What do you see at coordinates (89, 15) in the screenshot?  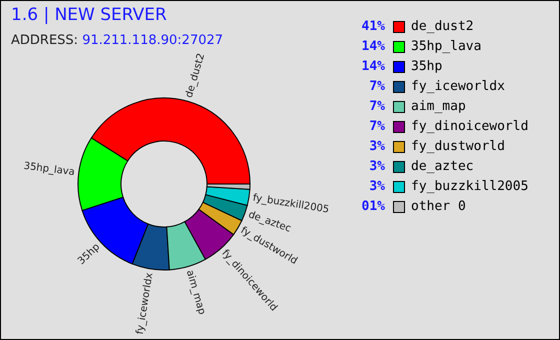 I see `chart-title: 1.6 | NEW SERVER` at bounding box center [89, 15].